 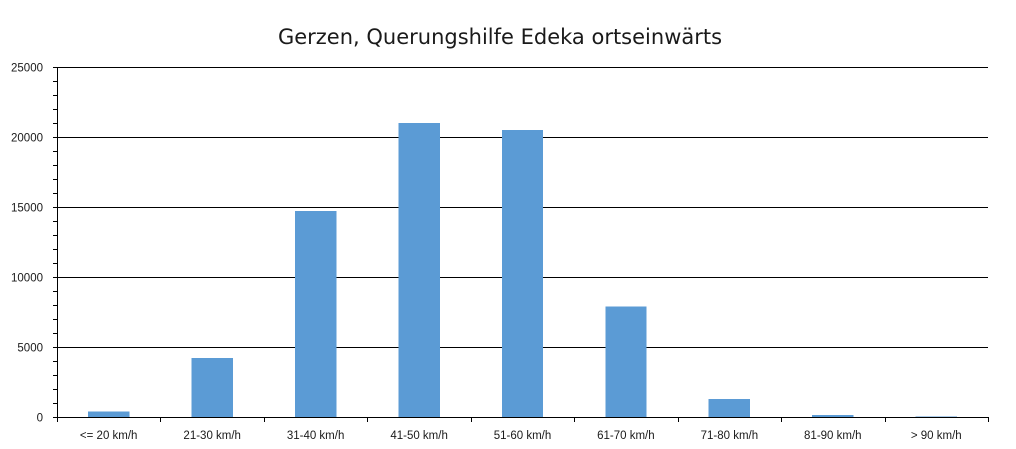 I want to click on y-tick-label: 25000, so click(x=27, y=69).